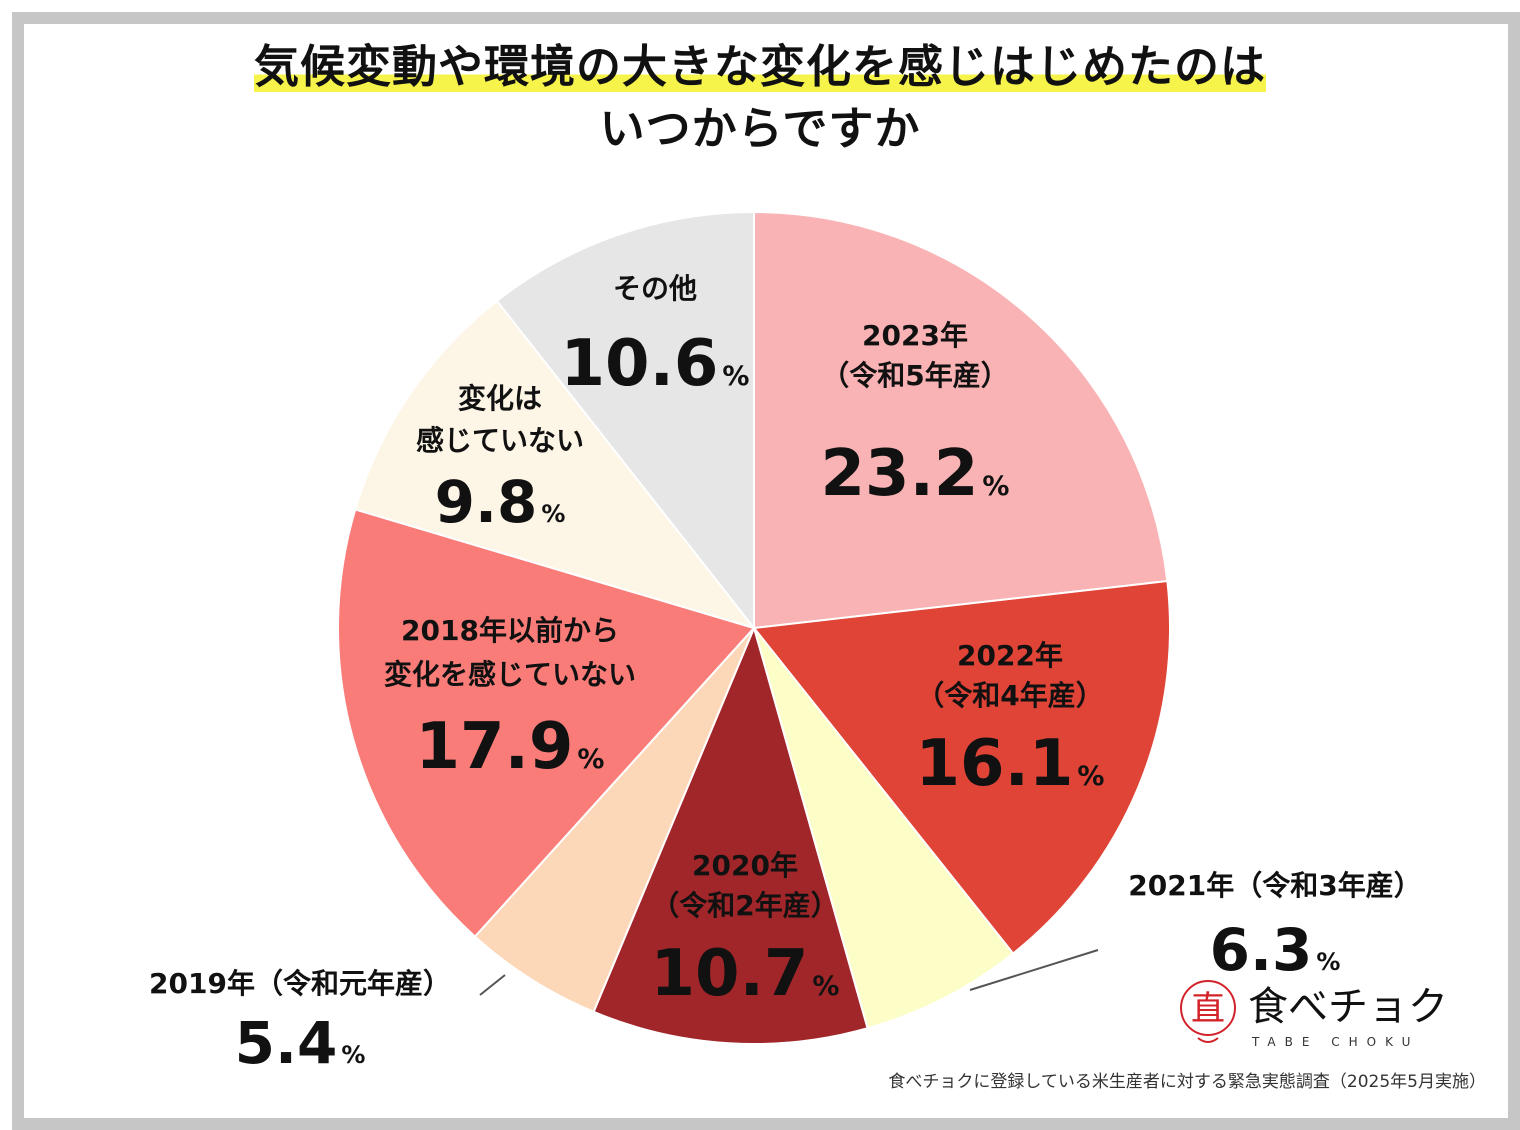 This screenshot has width=1520, height=1130. I want to click on tabechoku-logo: 直 食べチョク TABE CHOKU, so click(1315, 1012).